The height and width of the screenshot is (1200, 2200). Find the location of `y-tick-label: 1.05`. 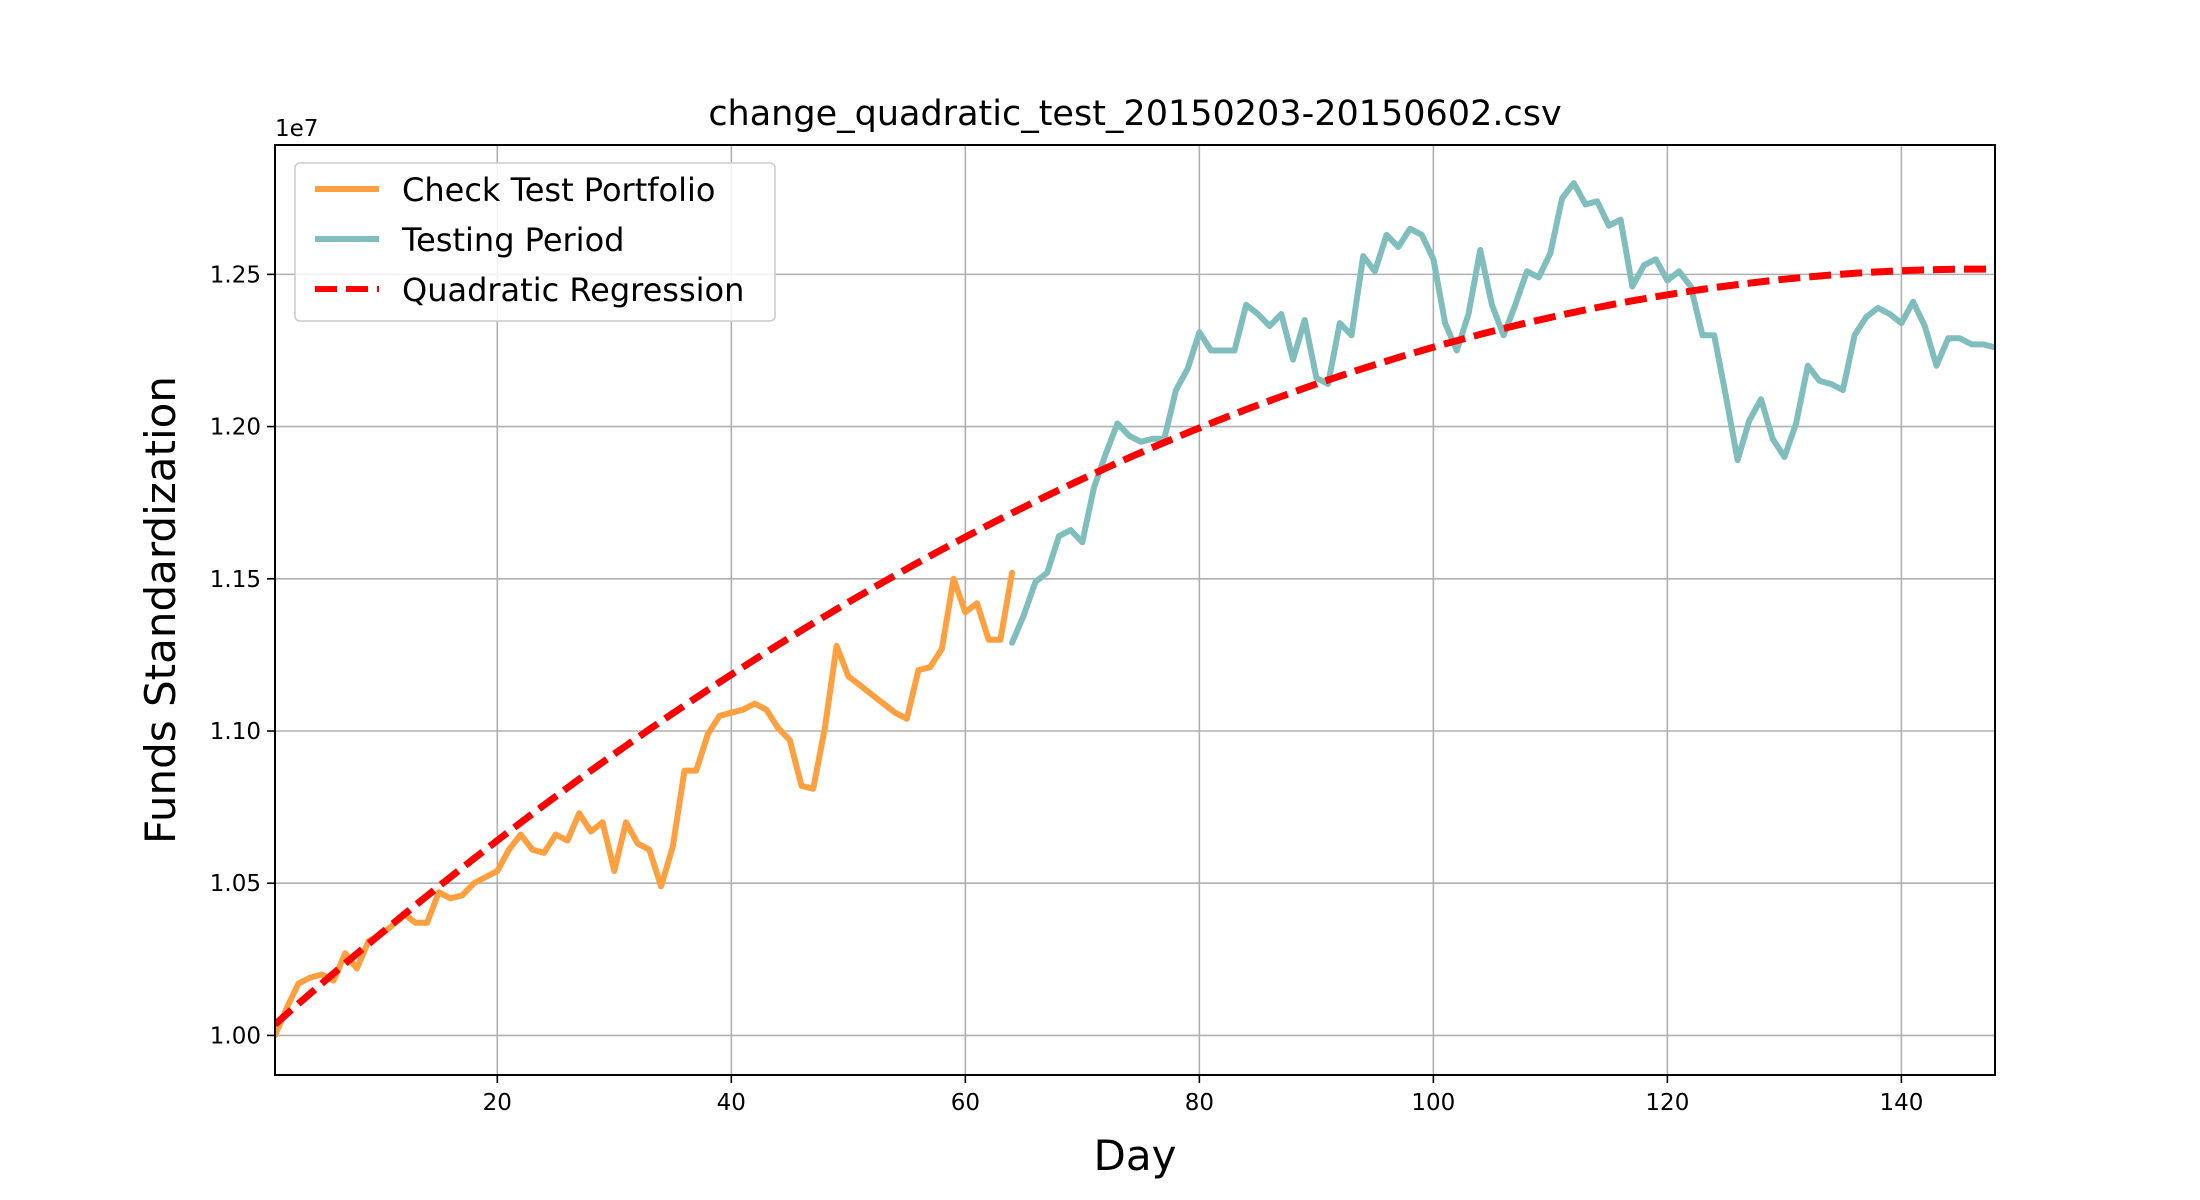

y-tick-label: 1.05 is located at coordinates (235, 884).